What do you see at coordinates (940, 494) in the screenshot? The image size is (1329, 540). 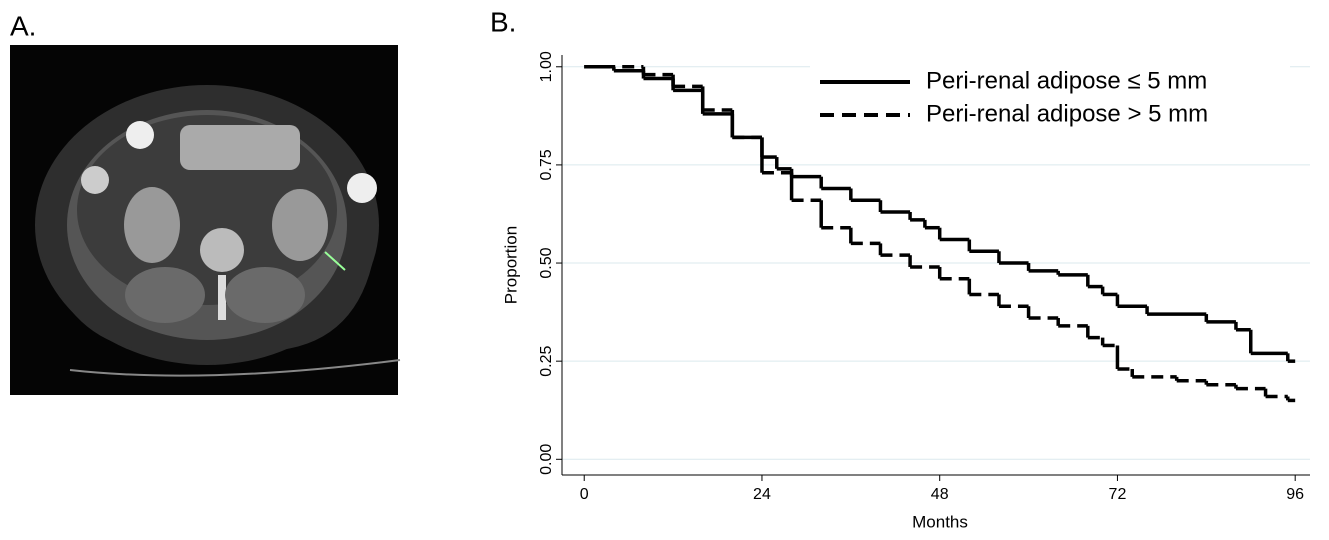 I see `x-tick-label: 48` at bounding box center [940, 494].